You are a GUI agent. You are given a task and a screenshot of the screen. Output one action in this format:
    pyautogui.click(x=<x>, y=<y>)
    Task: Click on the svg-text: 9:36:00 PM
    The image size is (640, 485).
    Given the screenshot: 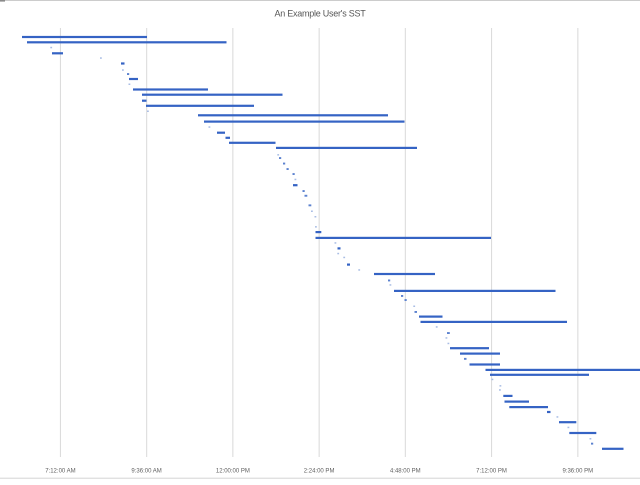 What is the action you would take?
    pyautogui.click(x=577, y=472)
    